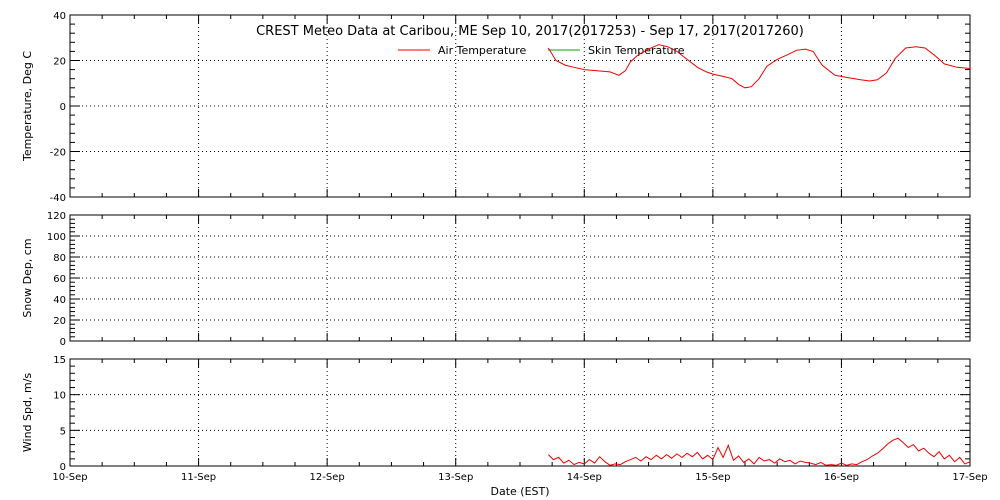 The height and width of the screenshot is (500, 1000). I want to click on snow-depth-y-axis-title: Snow Dep, cm, so click(27, 277).